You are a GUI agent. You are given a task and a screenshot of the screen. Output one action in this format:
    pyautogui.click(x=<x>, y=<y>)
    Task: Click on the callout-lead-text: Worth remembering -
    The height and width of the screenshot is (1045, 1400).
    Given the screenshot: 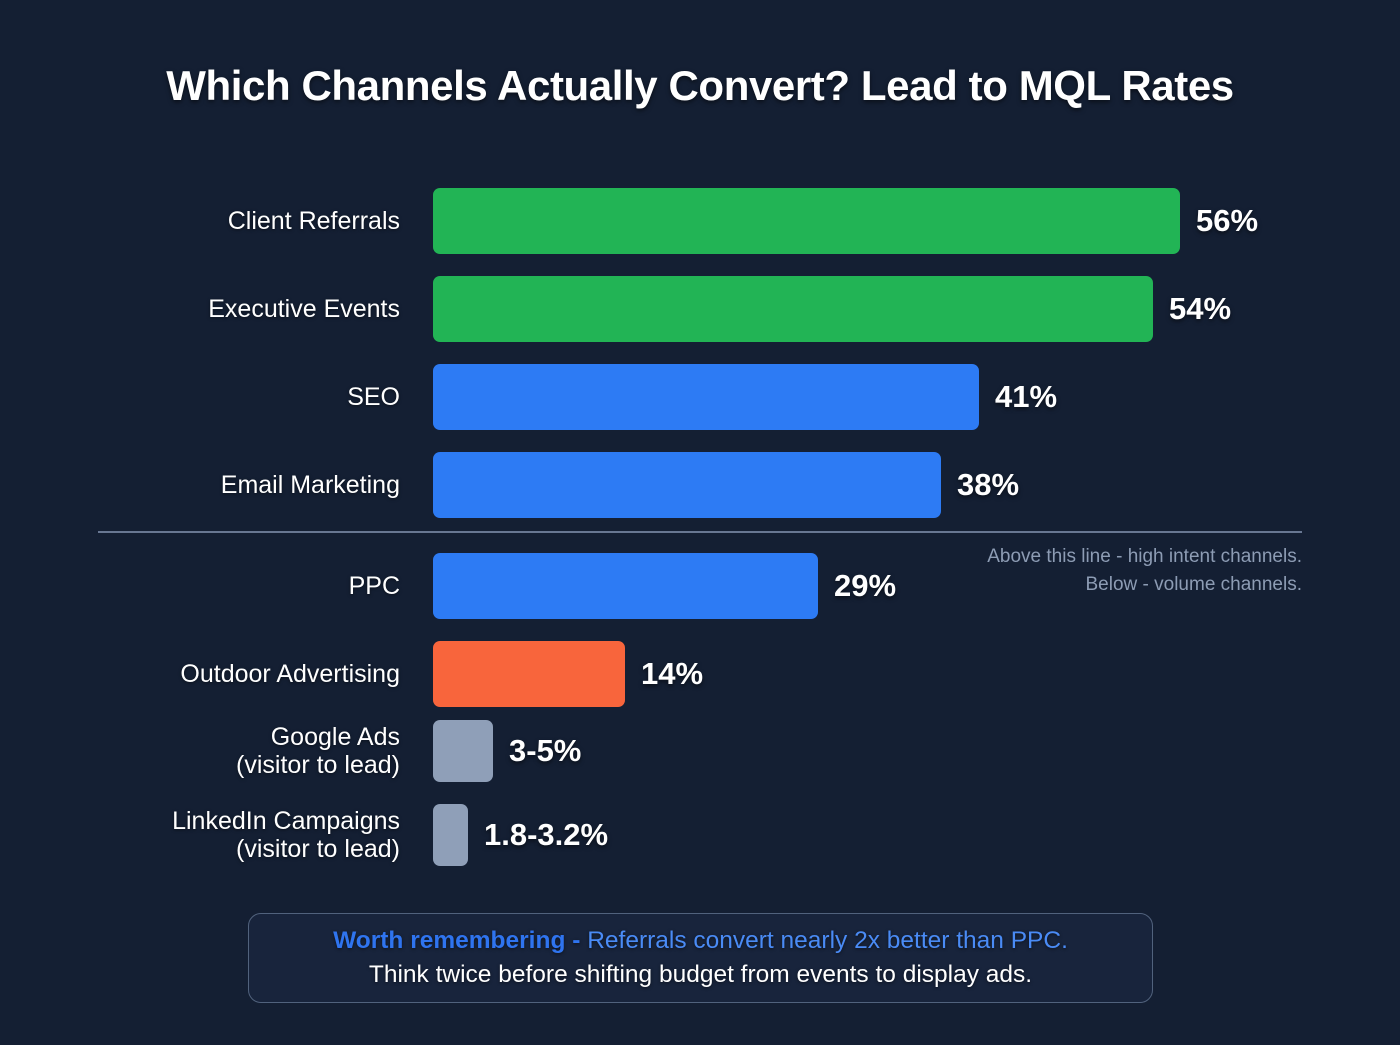 What is the action you would take?
    pyautogui.click(x=457, y=940)
    